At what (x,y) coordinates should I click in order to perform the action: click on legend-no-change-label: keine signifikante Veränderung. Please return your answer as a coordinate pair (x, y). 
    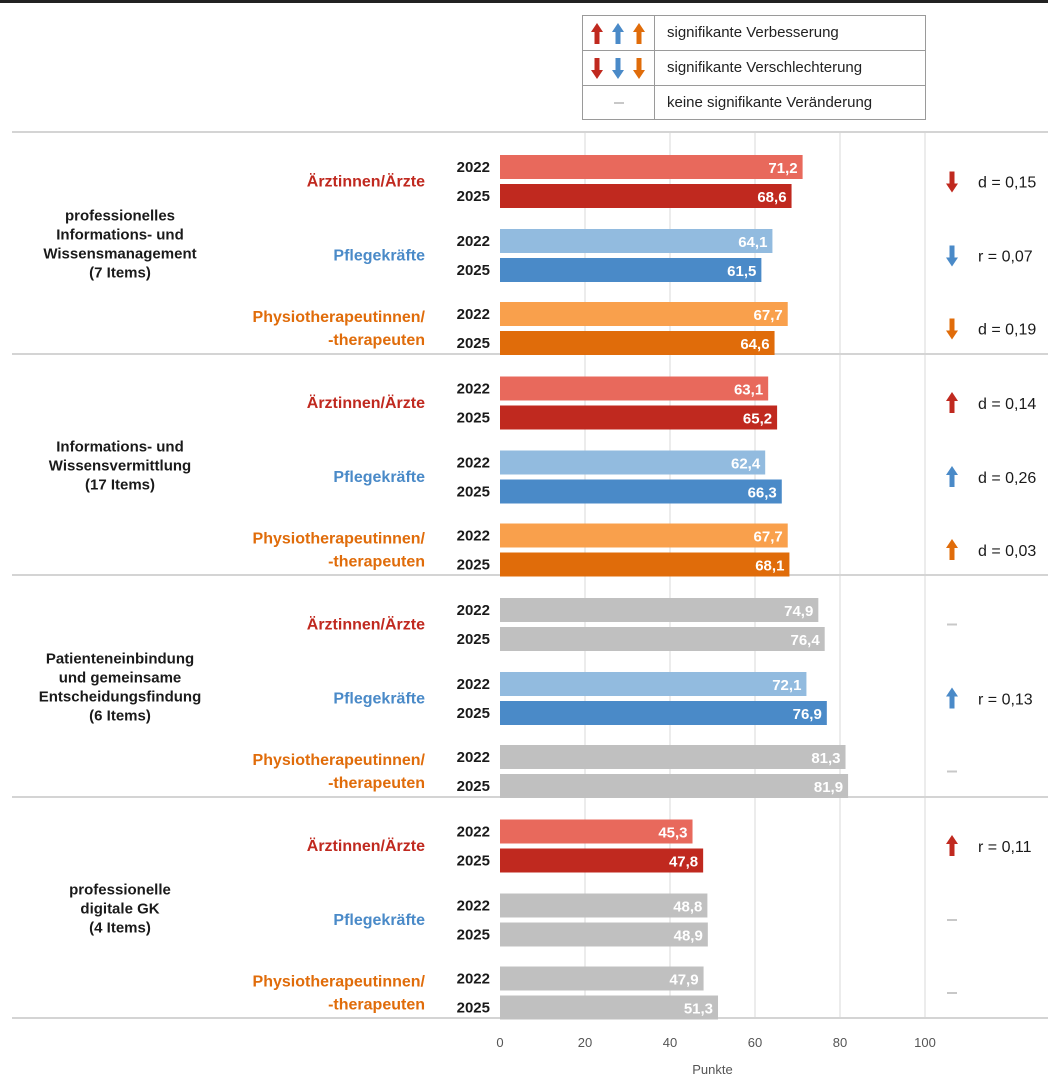
    Looking at the image, I should click on (770, 102).